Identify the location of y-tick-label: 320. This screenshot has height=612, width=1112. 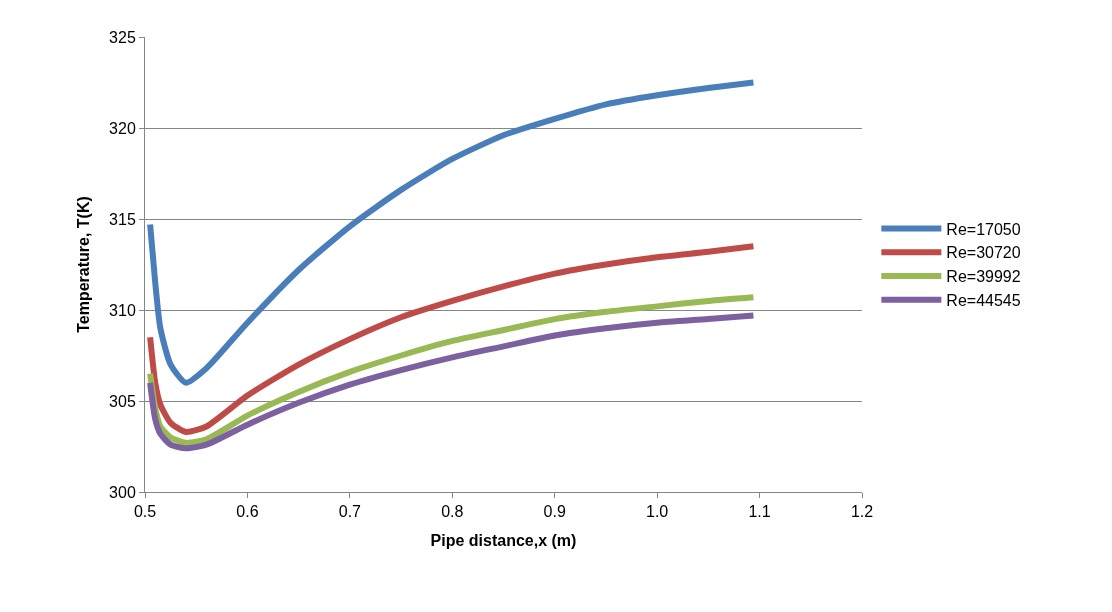
(122, 128).